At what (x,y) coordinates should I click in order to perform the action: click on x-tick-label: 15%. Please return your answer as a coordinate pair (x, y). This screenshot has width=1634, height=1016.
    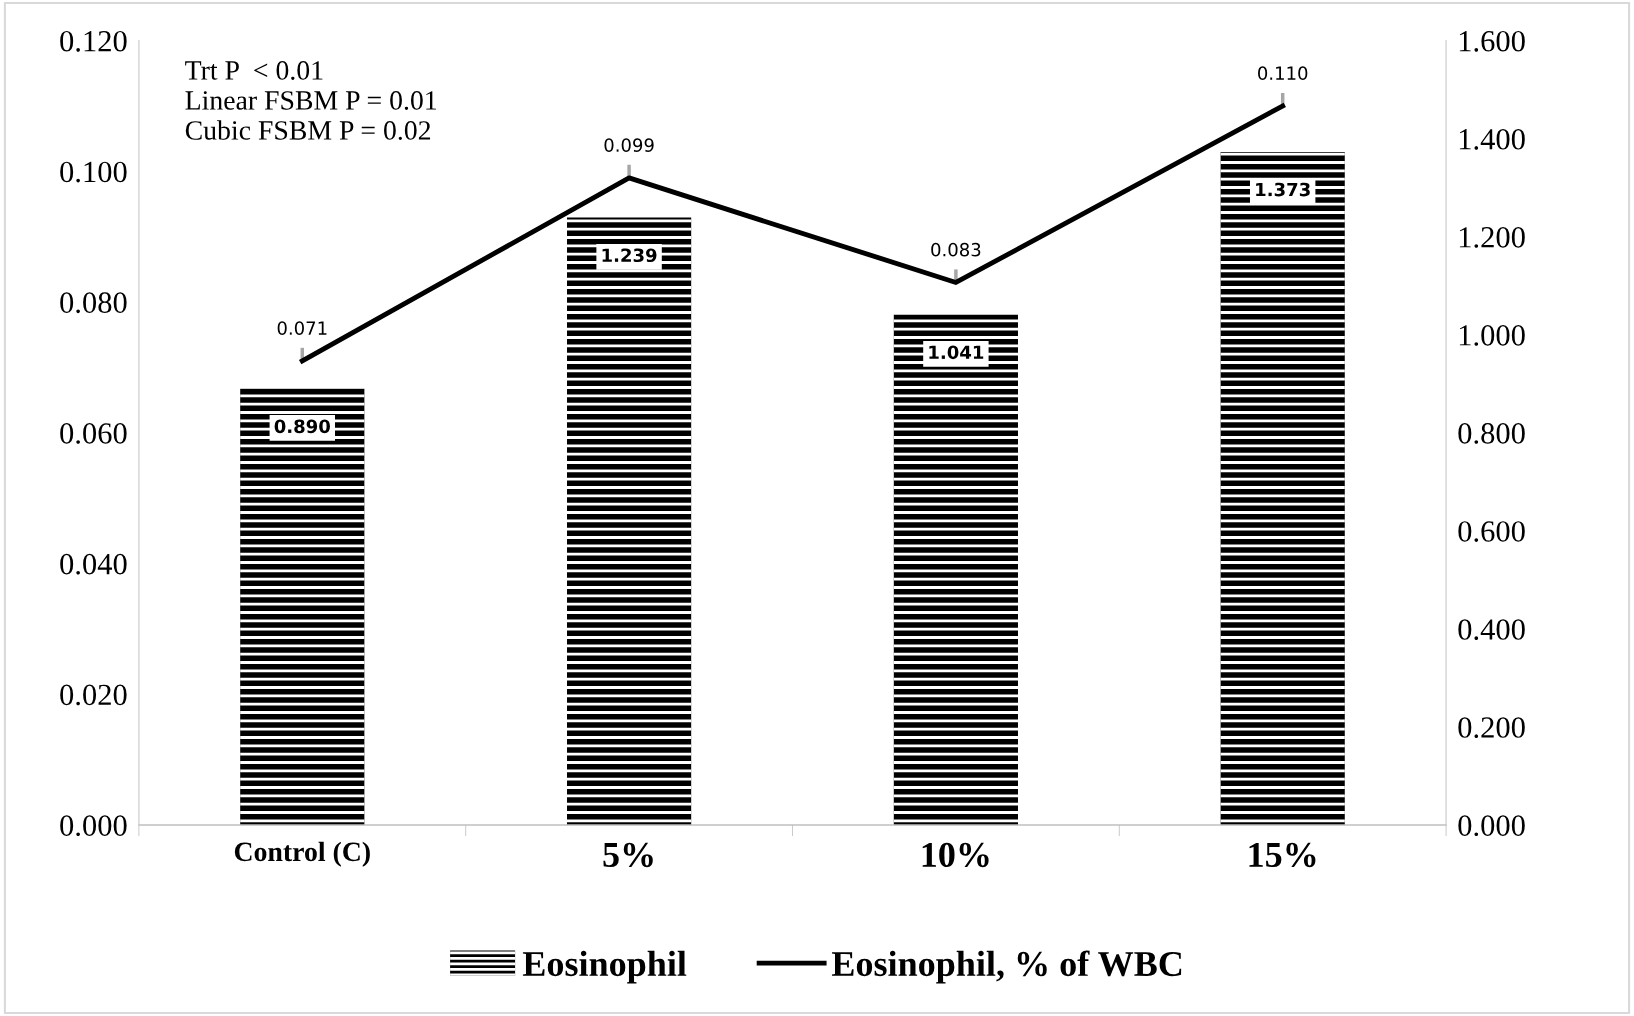
    Looking at the image, I should click on (1282, 855).